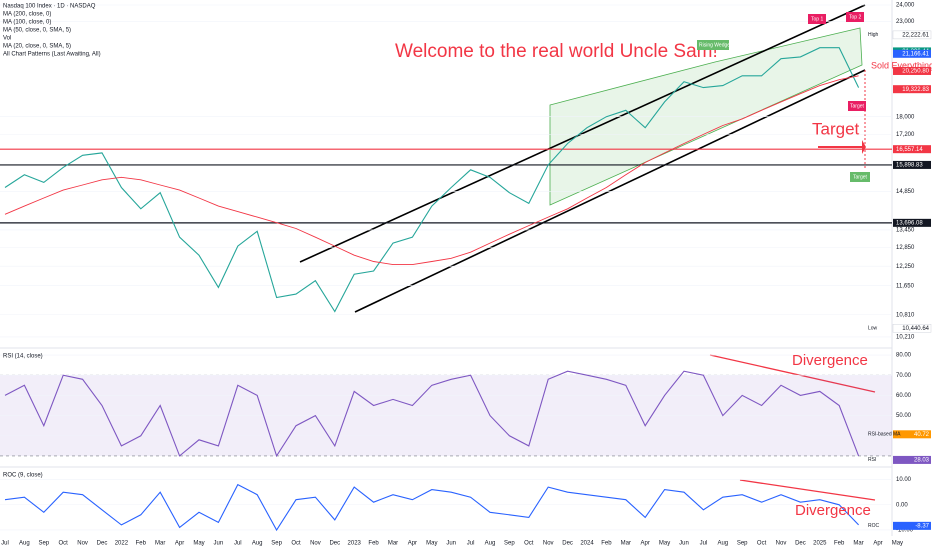 The image size is (932, 550). I want to click on y-tick-label: 13,450, so click(905, 230).